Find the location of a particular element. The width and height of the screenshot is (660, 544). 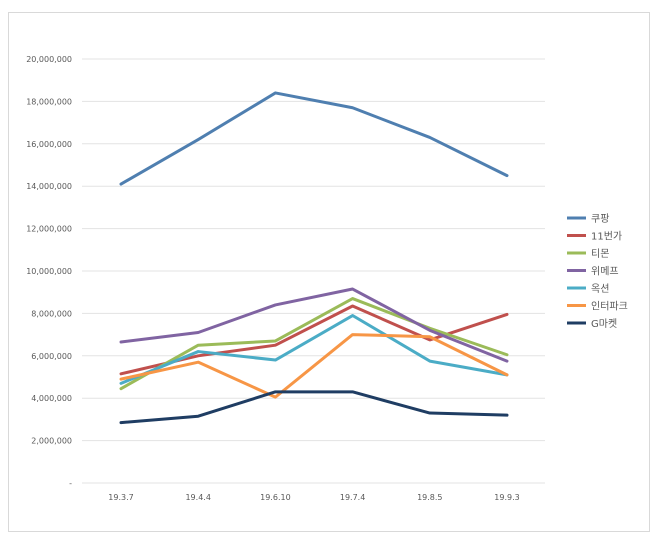

legend-label: 쿠팡 is located at coordinates (600, 219).